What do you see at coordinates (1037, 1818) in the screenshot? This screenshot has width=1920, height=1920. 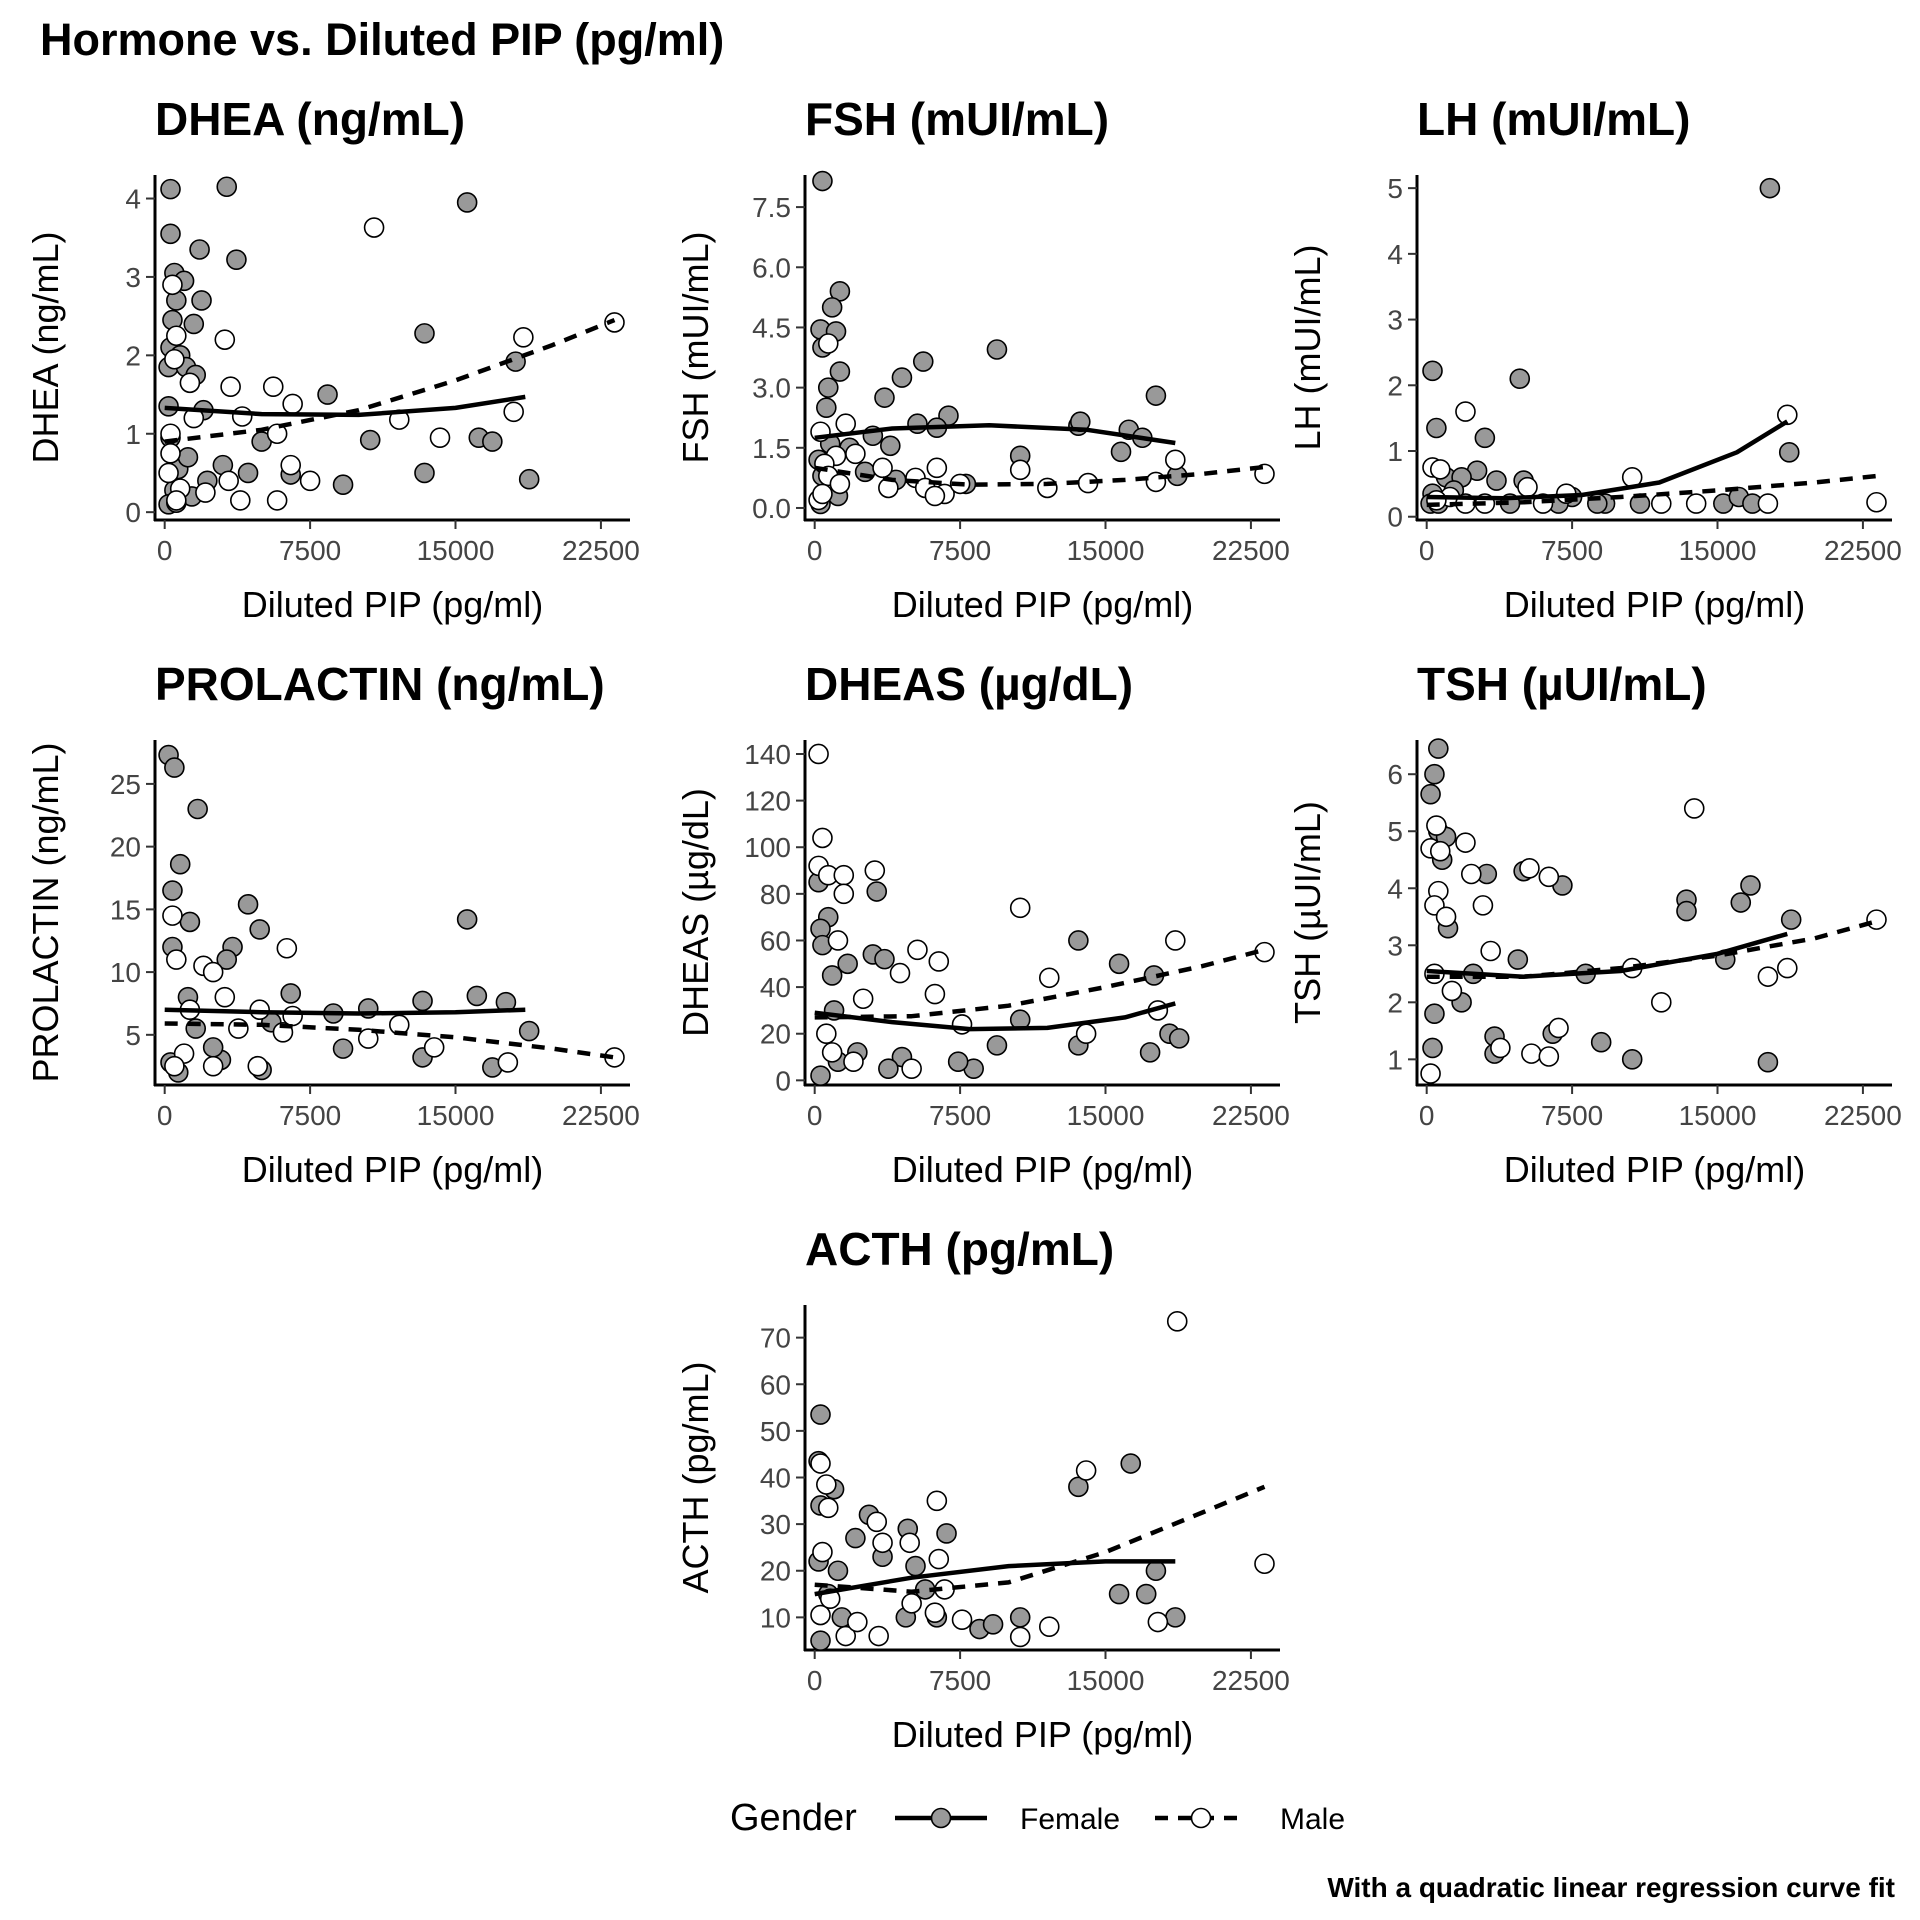 I see `legend: Gender Female Male` at bounding box center [1037, 1818].